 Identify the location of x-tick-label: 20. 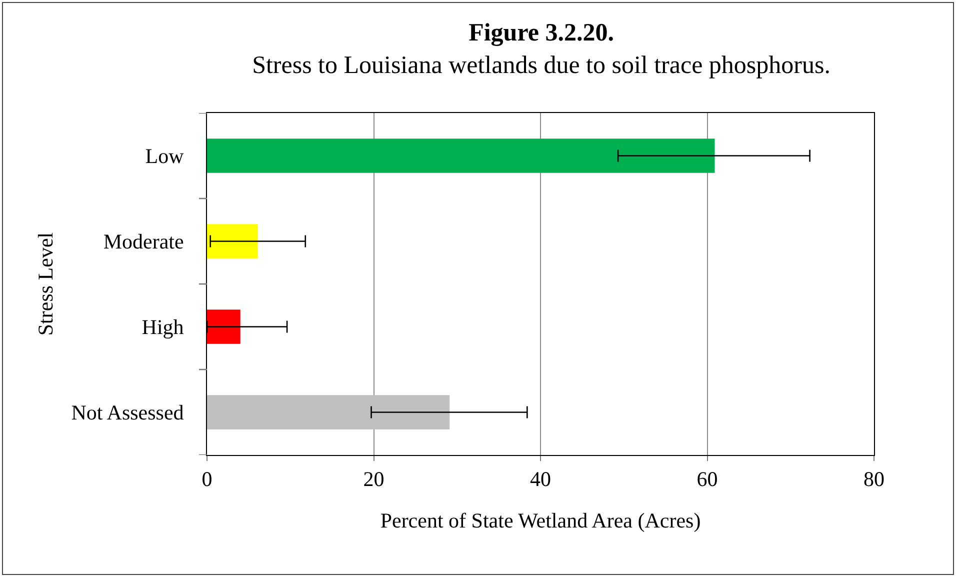
(373, 479).